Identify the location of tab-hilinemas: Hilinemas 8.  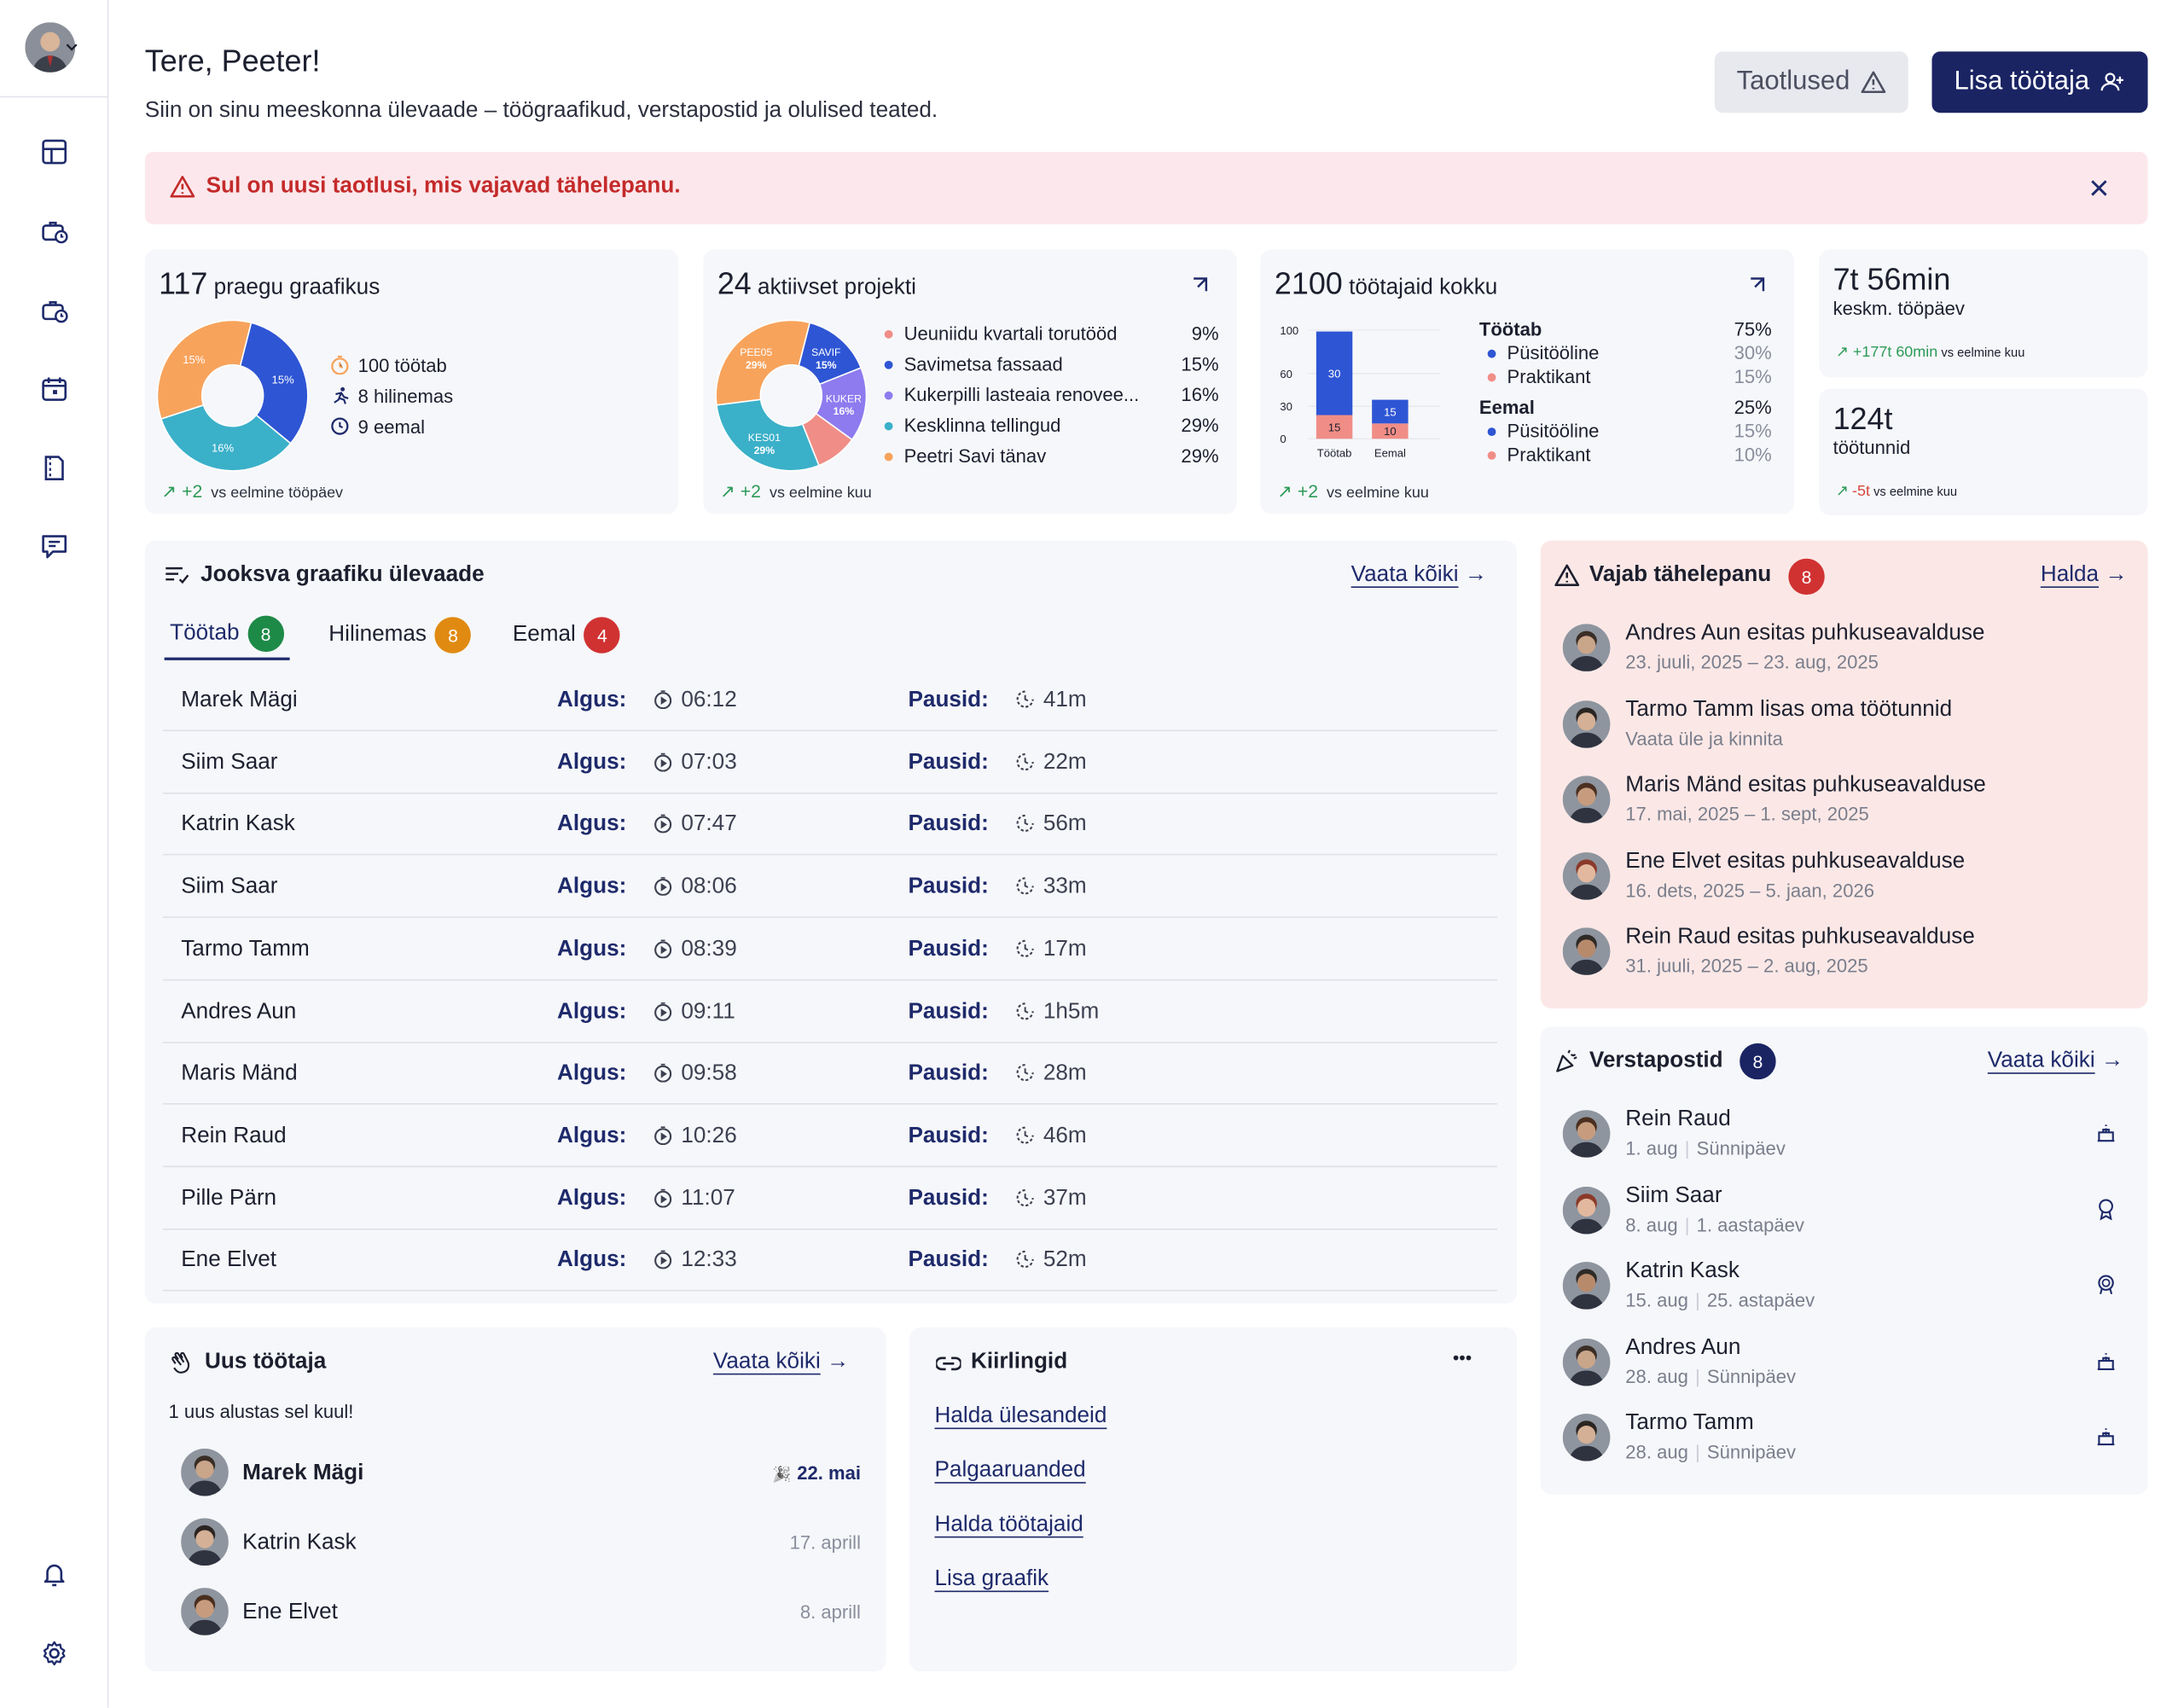
(400, 635).